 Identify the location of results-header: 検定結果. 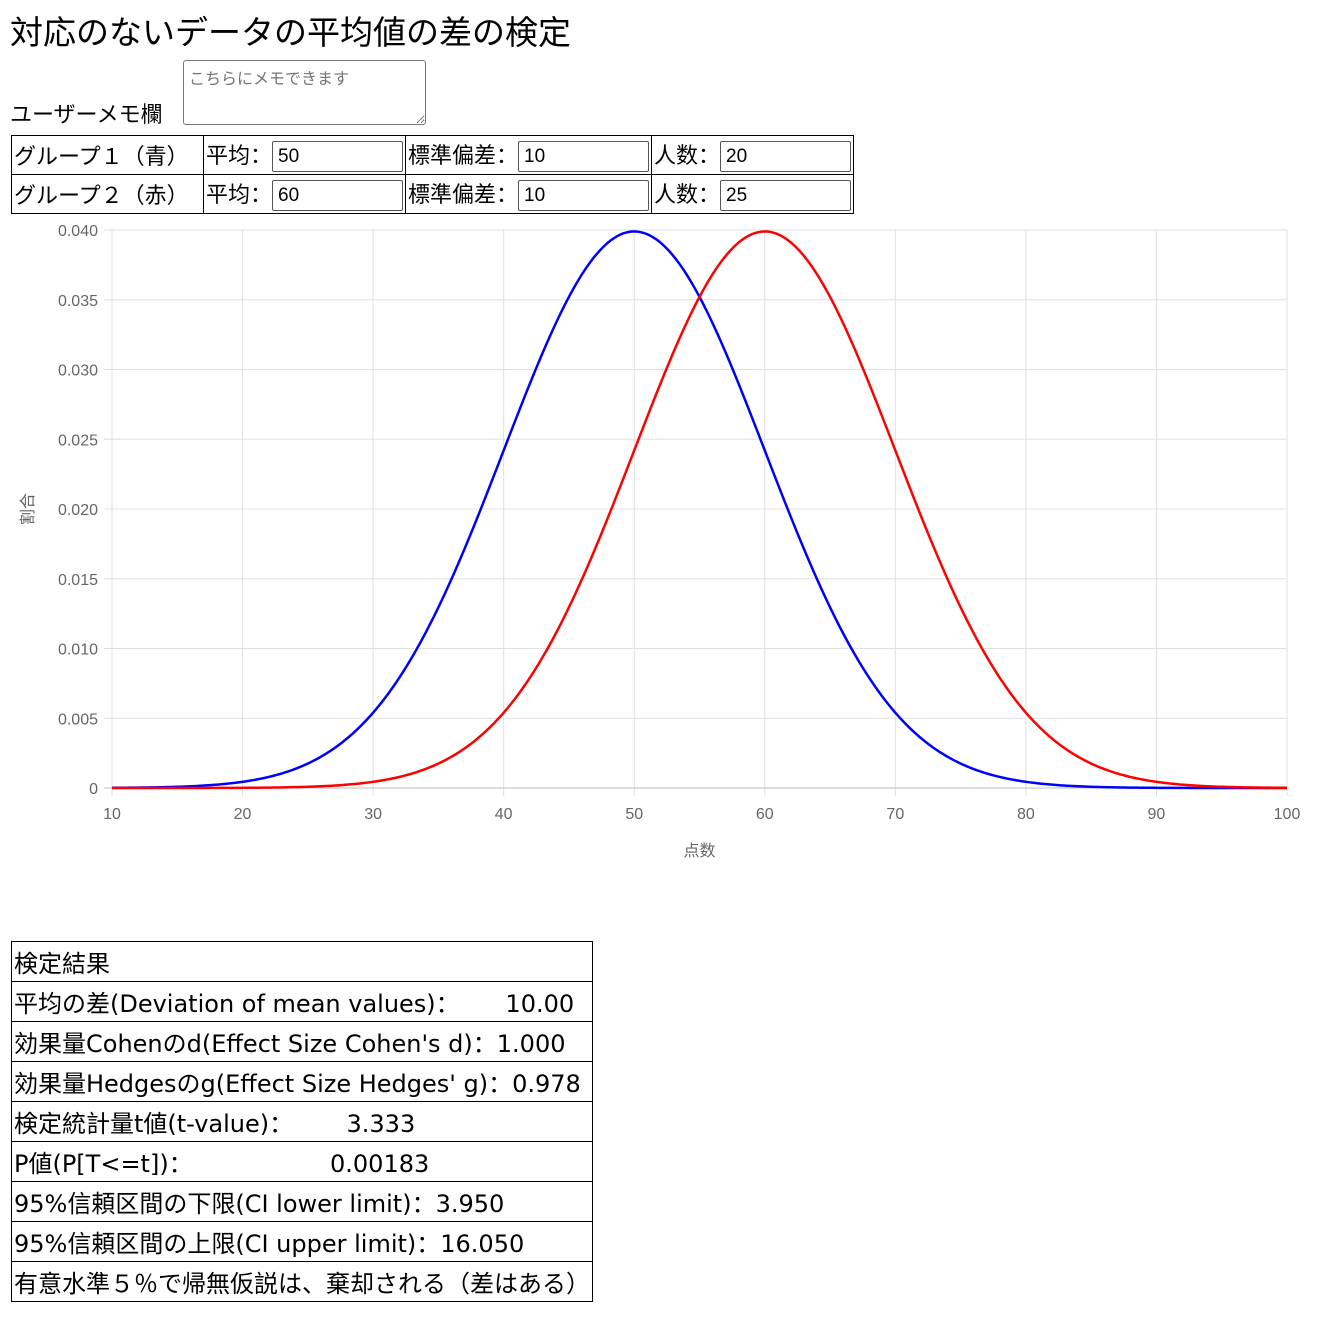
(302, 961).